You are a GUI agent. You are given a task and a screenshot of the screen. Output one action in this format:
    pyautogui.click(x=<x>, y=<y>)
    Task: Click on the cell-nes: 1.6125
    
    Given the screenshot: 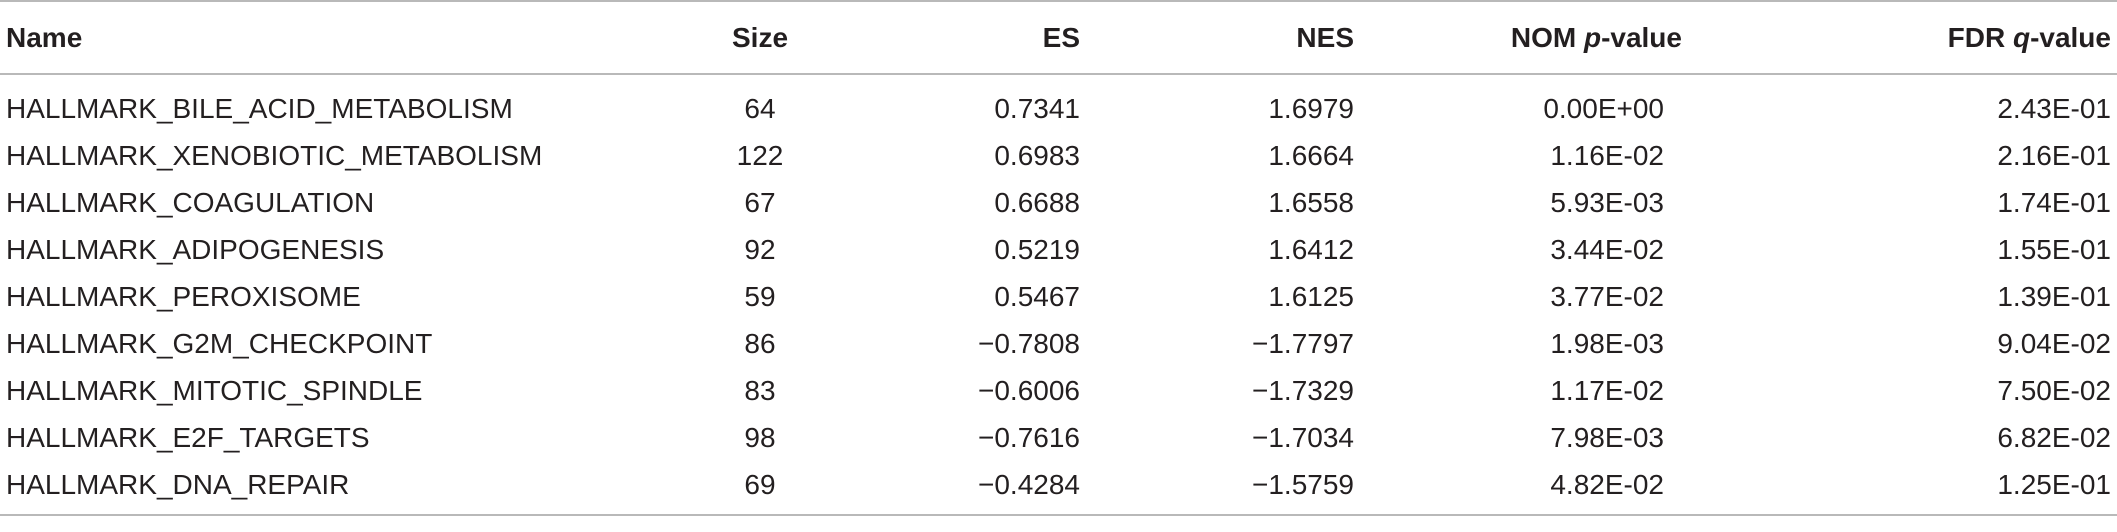 What is the action you would take?
    pyautogui.click(x=1311, y=296)
    